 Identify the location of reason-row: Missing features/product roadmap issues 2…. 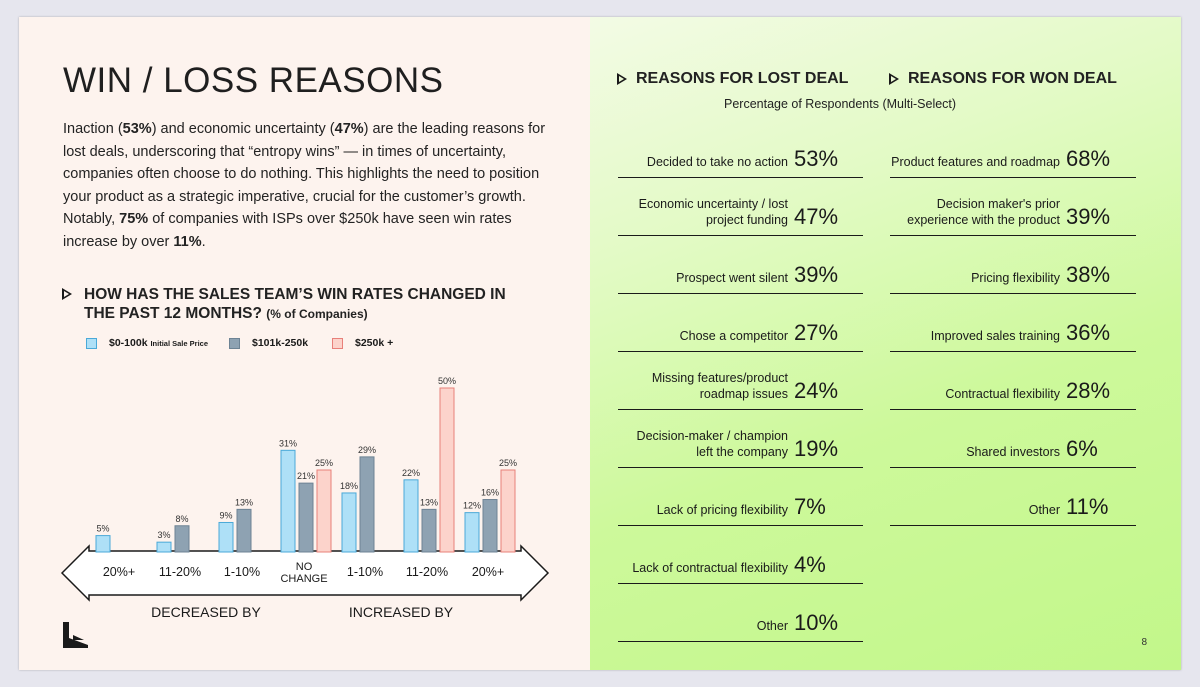
(740, 382).